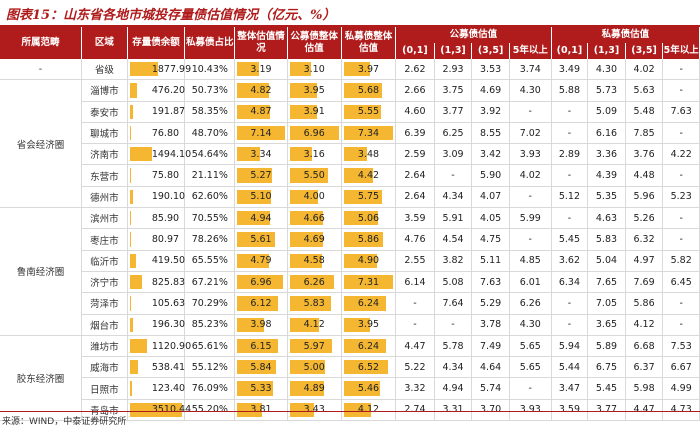 The height and width of the screenshot is (433, 700). What do you see at coordinates (314, 325) in the screenshot?
I see `public-overall-cell: 4.12` at bounding box center [314, 325].